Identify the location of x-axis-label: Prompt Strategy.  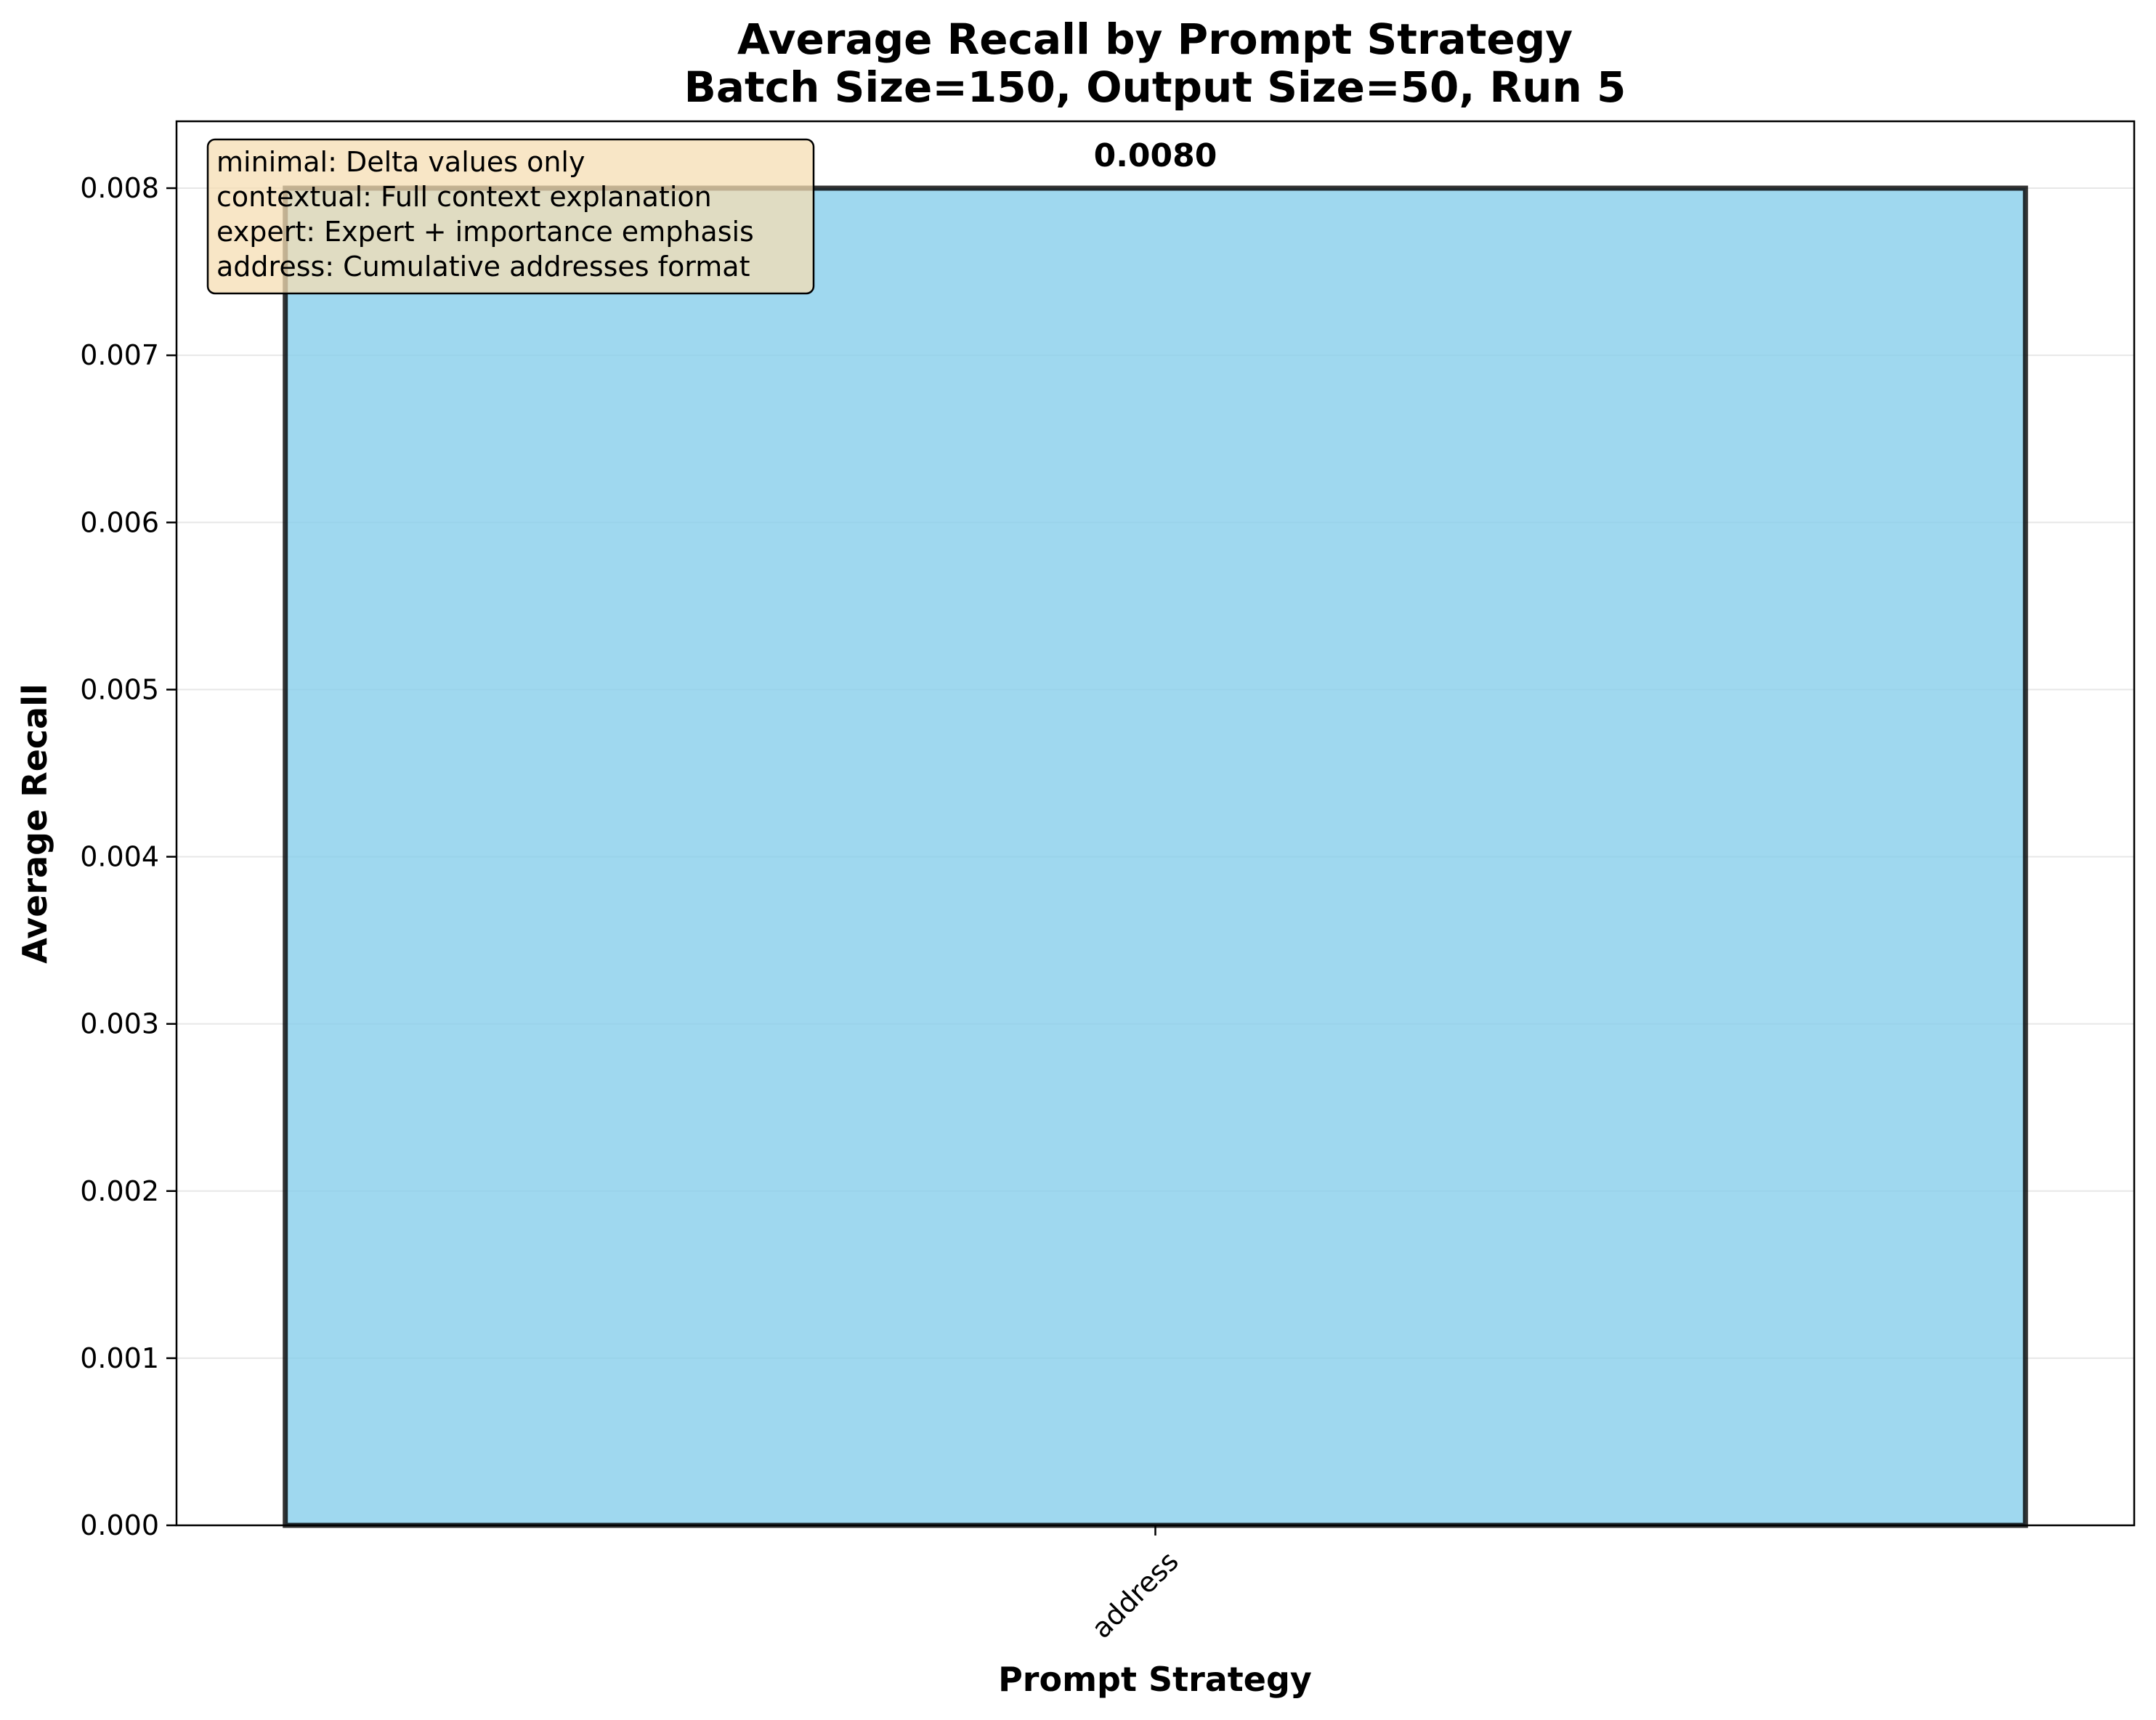
(1155, 1680).